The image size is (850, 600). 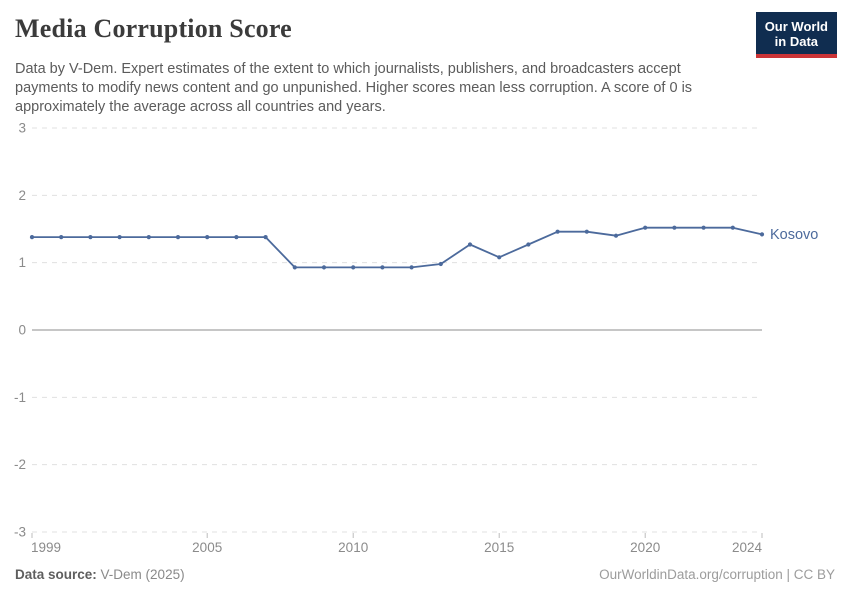 I want to click on data-source: Data source: V-Dem (2025), so click(x=100, y=574).